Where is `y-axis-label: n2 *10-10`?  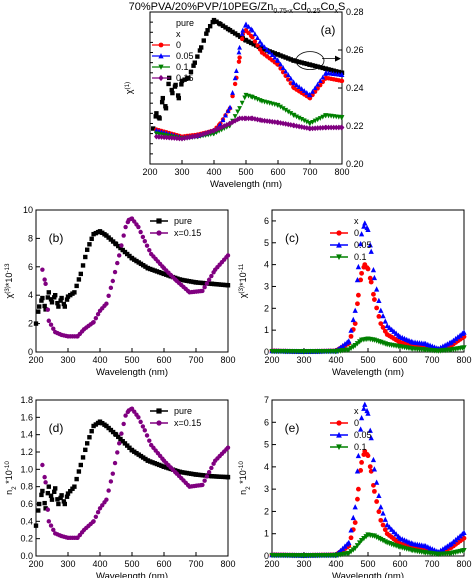
y-axis-label: n2 *10-10 is located at coordinates (11, 478).